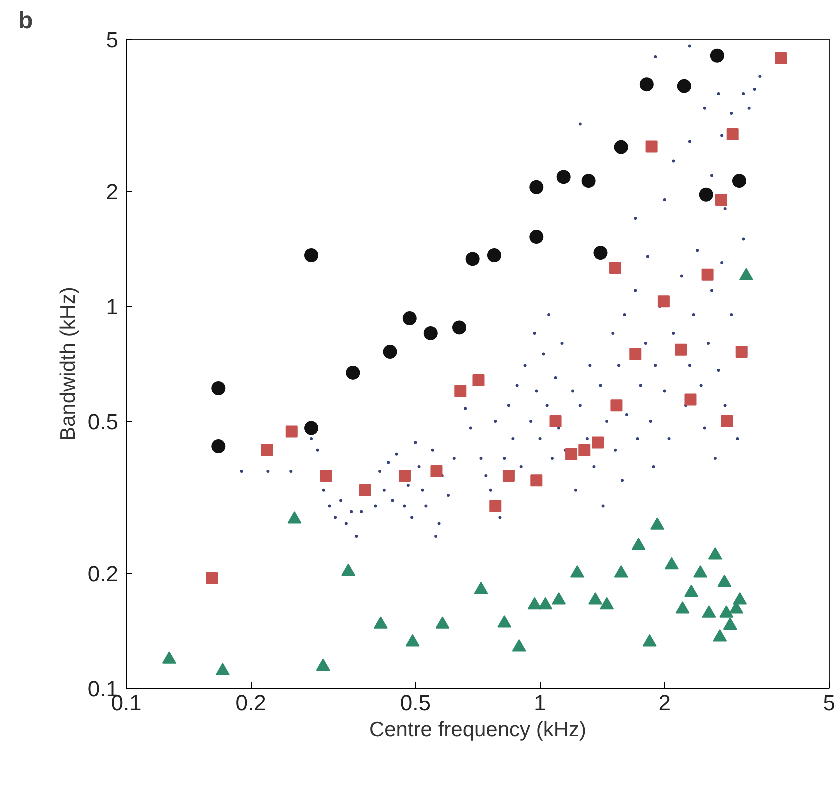 The width and height of the screenshot is (835, 793). What do you see at coordinates (103, 421) in the screenshot?
I see `y-tick-label: 0.5` at bounding box center [103, 421].